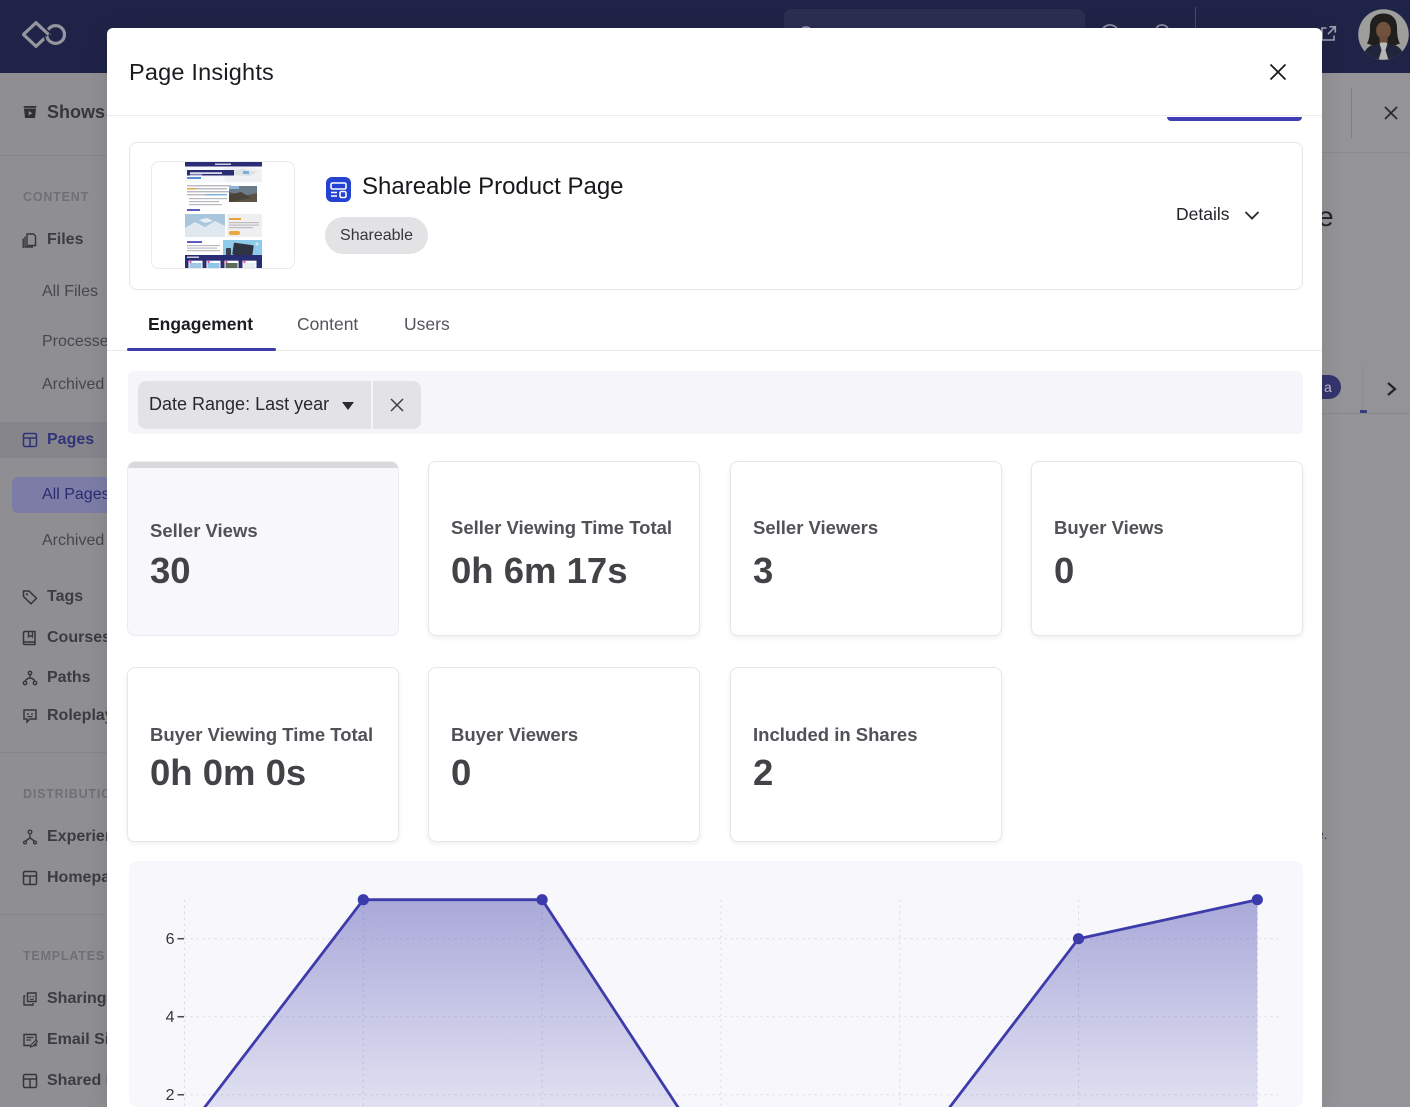 This screenshot has width=1410, height=1107. I want to click on svg-text: 6, so click(170, 939).